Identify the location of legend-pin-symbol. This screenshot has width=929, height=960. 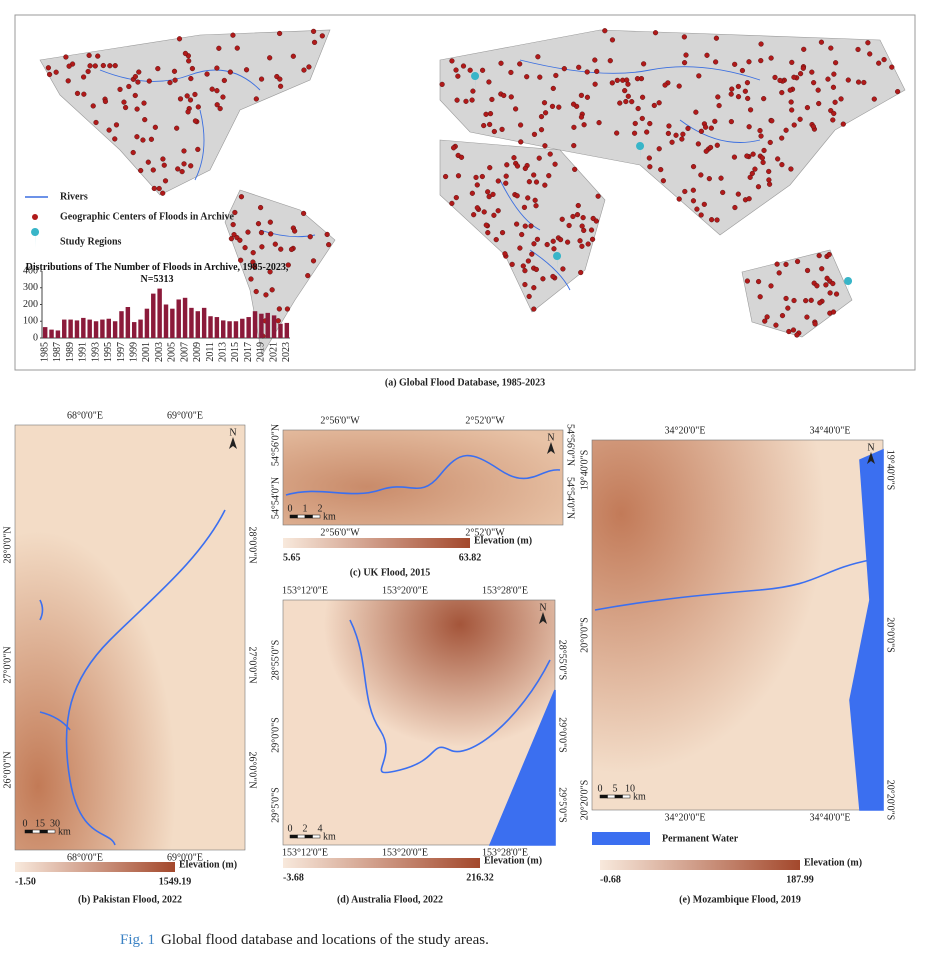
(35, 238).